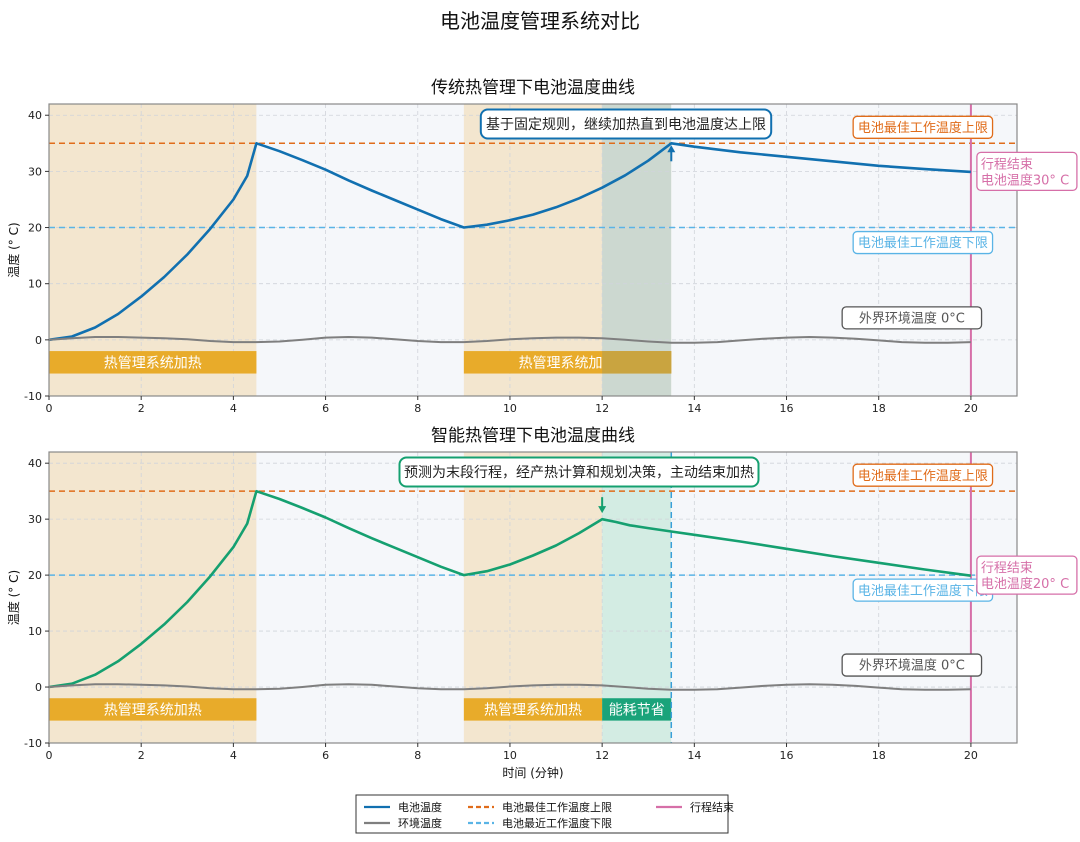  Describe the element at coordinates (532, 772) in the screenshot. I see `x-axis-label: 时间 (分钟)` at that location.